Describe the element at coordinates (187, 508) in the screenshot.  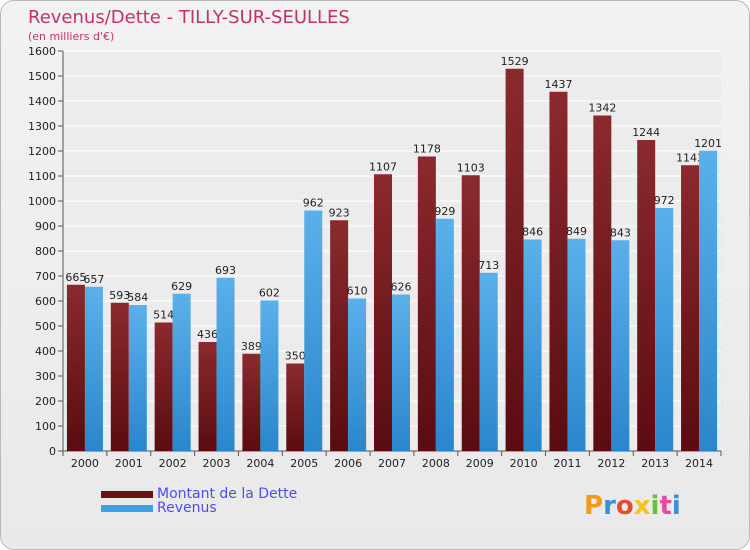
I see `legend-label-revenus: Revenus` at that location.